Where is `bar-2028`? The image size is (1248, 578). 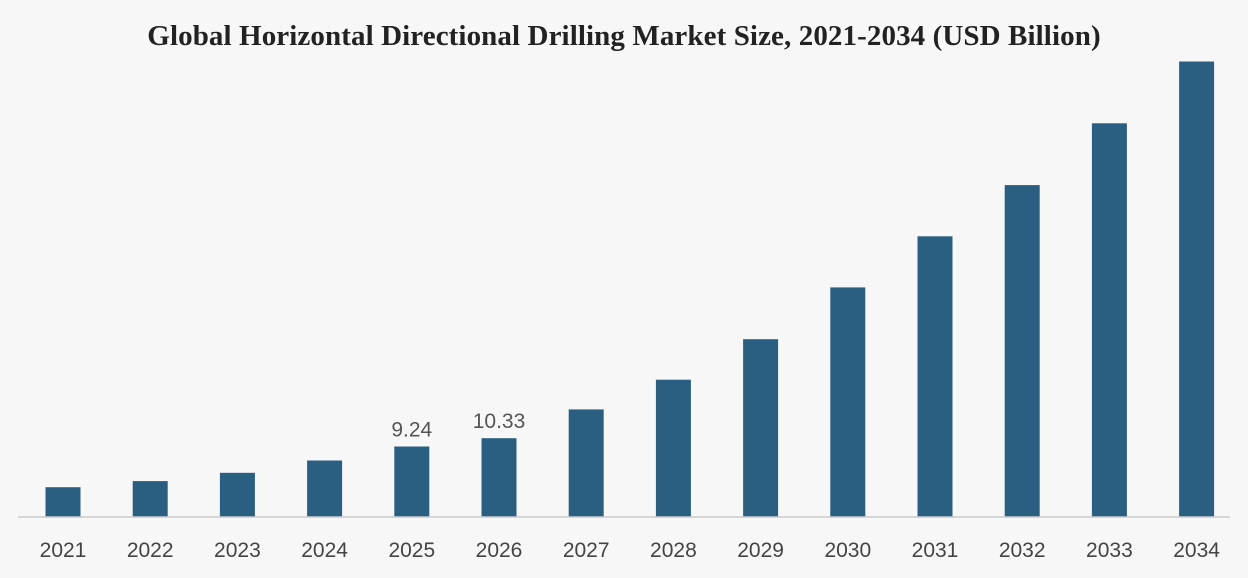 bar-2028 is located at coordinates (673, 448).